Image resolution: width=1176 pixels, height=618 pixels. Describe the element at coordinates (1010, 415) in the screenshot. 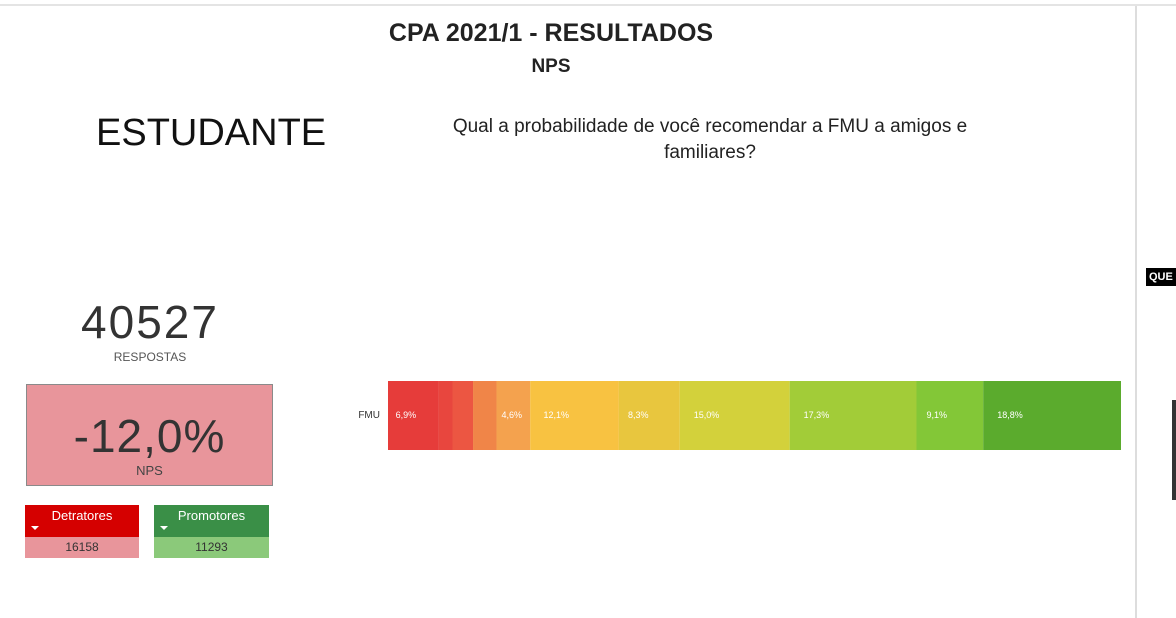

I see `data-label: 18,8%` at that location.